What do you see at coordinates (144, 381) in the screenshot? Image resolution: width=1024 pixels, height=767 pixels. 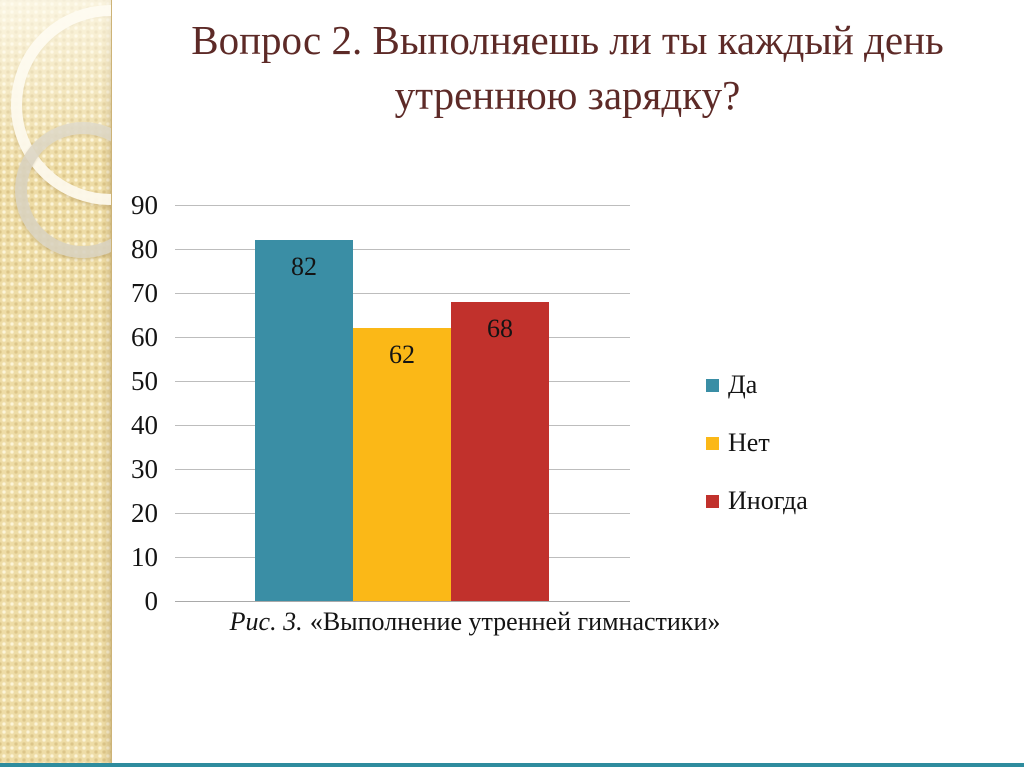 I see `y-axis-tick-label: 50` at bounding box center [144, 381].